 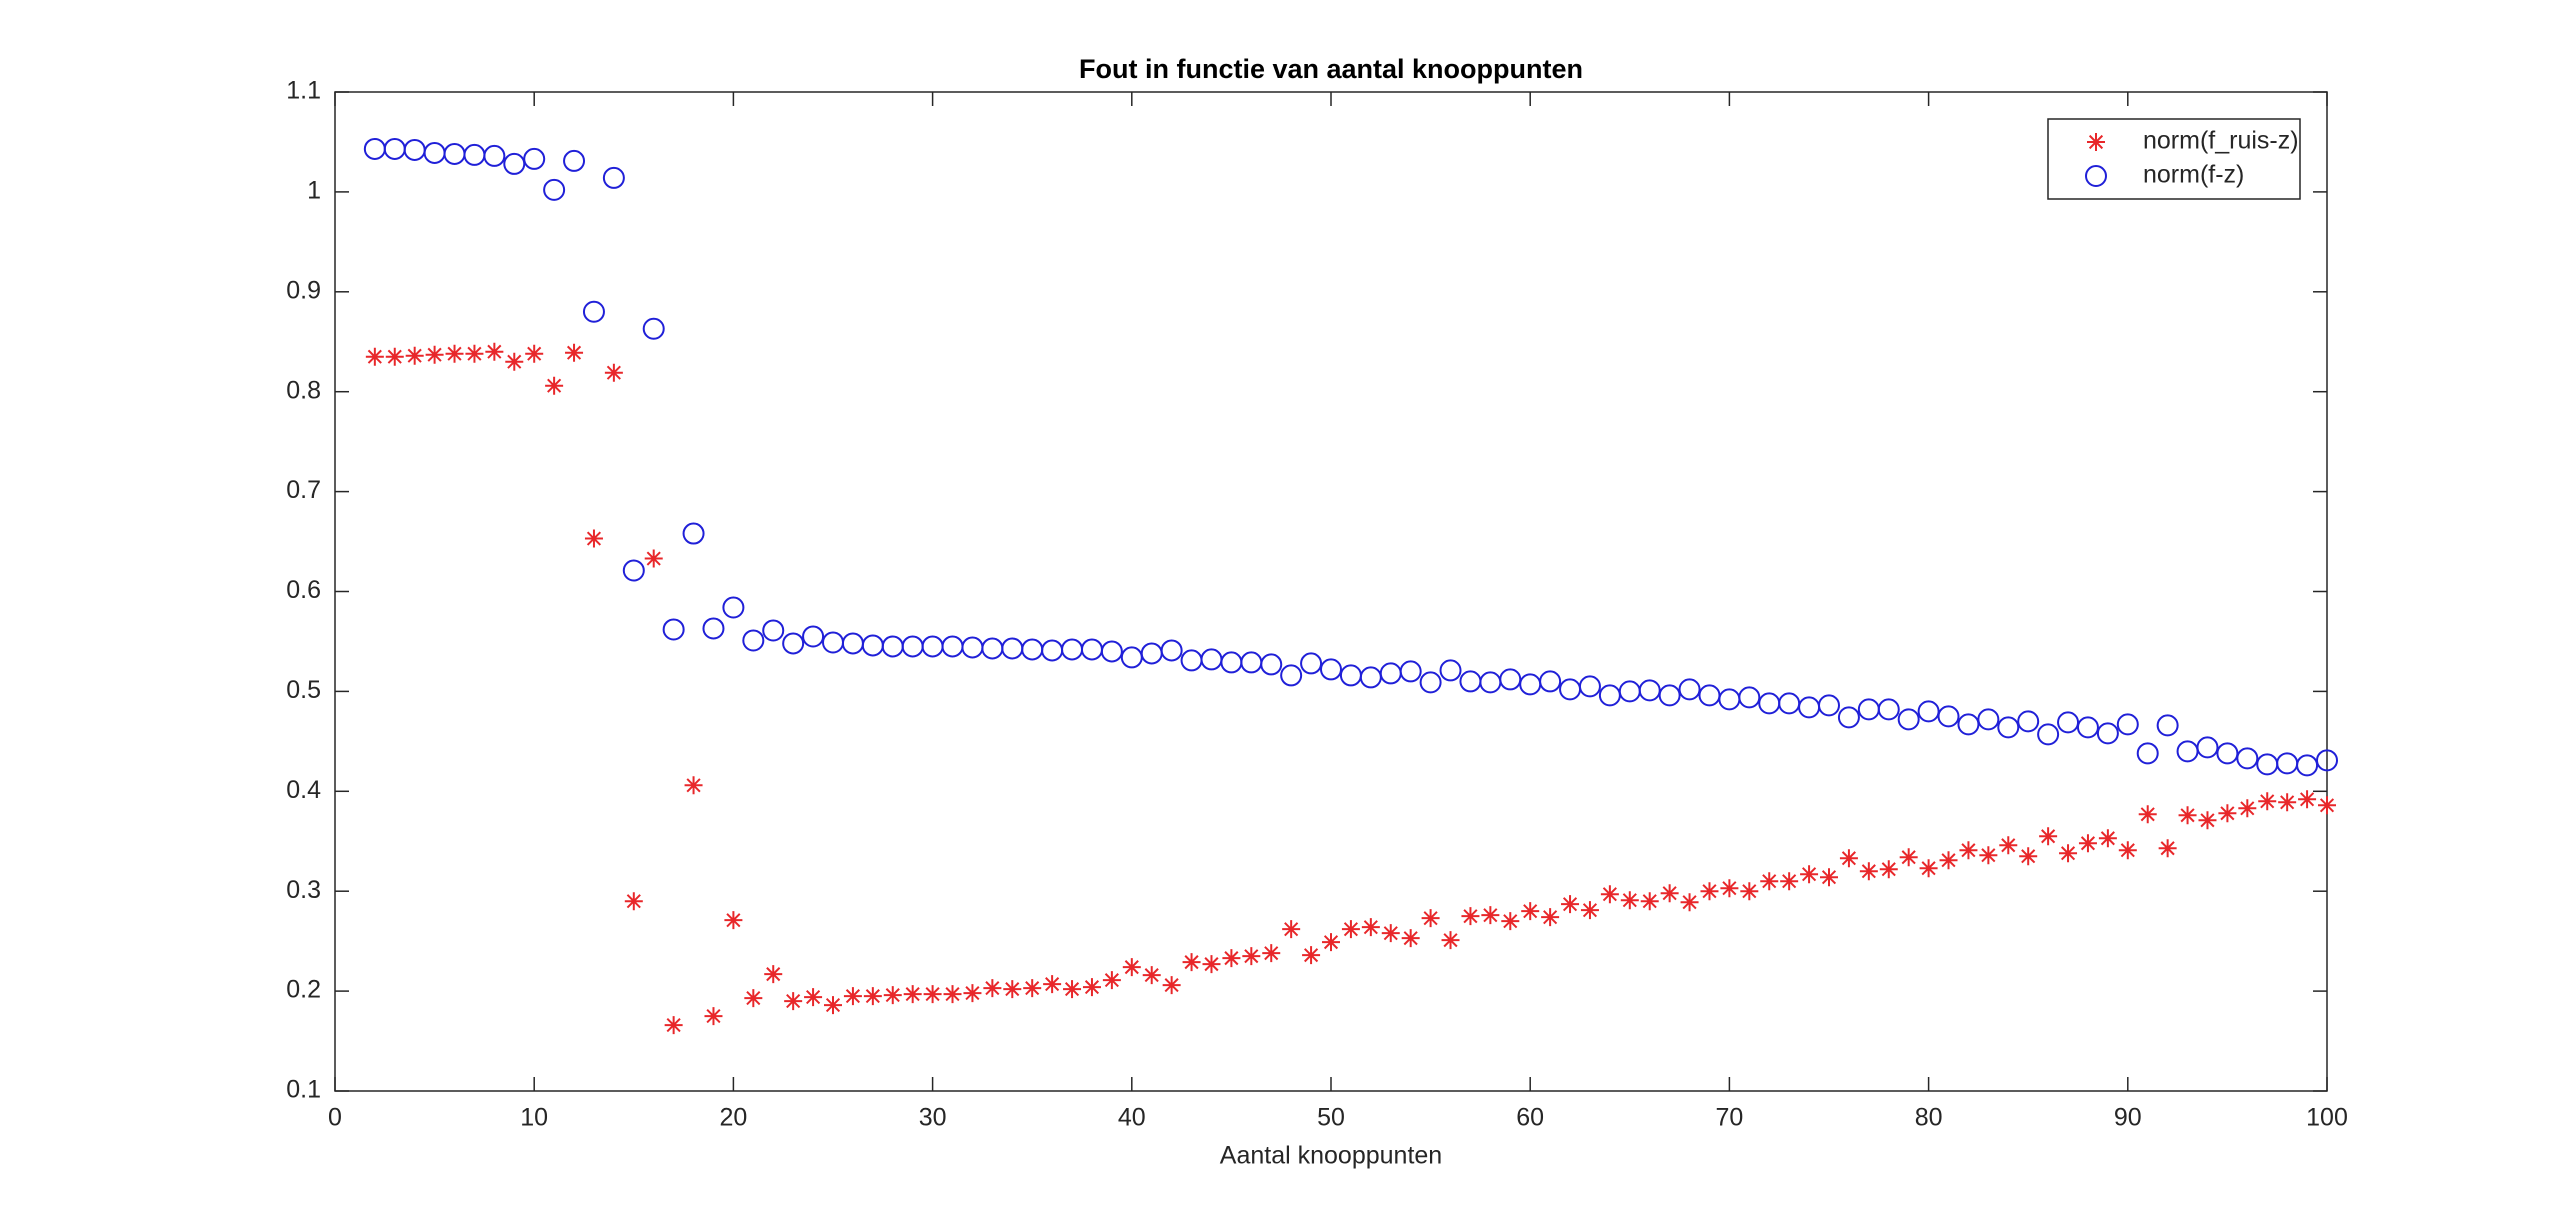 What do you see at coordinates (2193, 175) in the screenshot?
I see `legend-label: norm(f-z)` at bounding box center [2193, 175].